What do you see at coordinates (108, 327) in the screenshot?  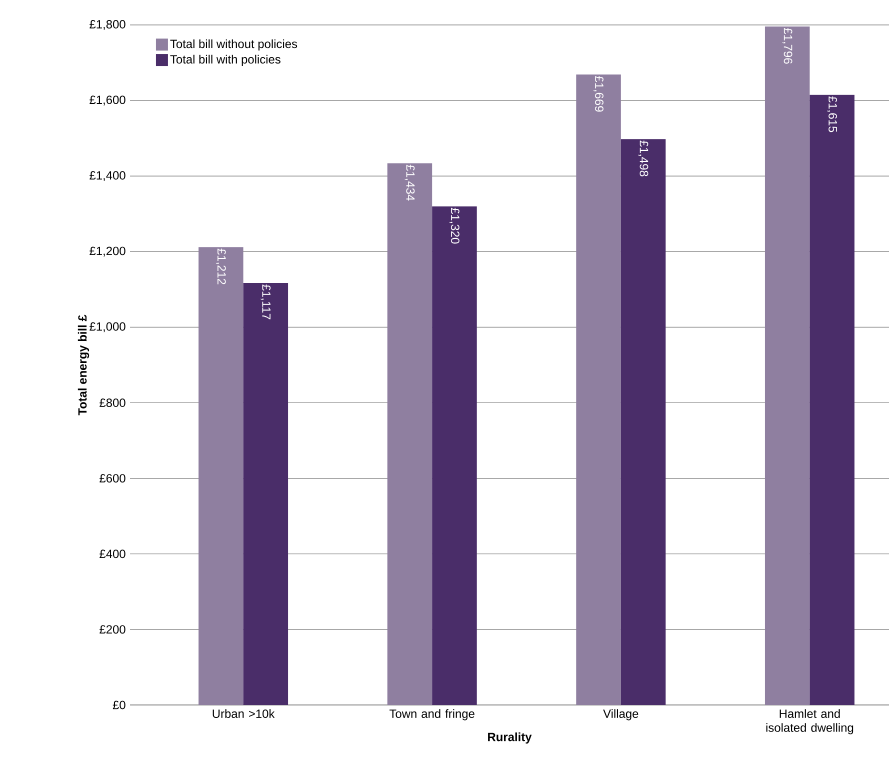 I see `y-tick-label: £1,000` at bounding box center [108, 327].